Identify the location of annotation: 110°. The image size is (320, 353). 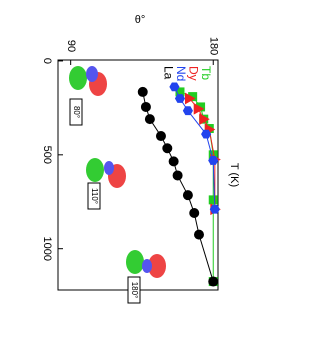
(94, 196).